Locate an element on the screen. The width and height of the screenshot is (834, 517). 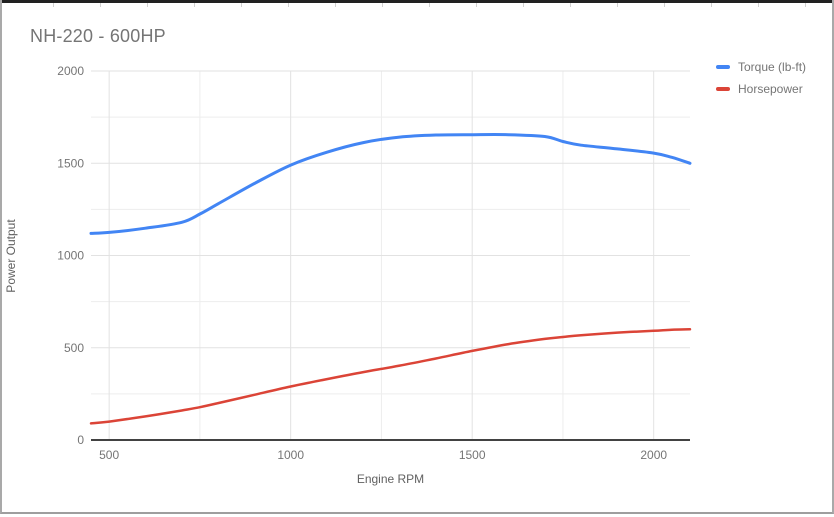
x-tick-label: 500 is located at coordinates (109, 455).